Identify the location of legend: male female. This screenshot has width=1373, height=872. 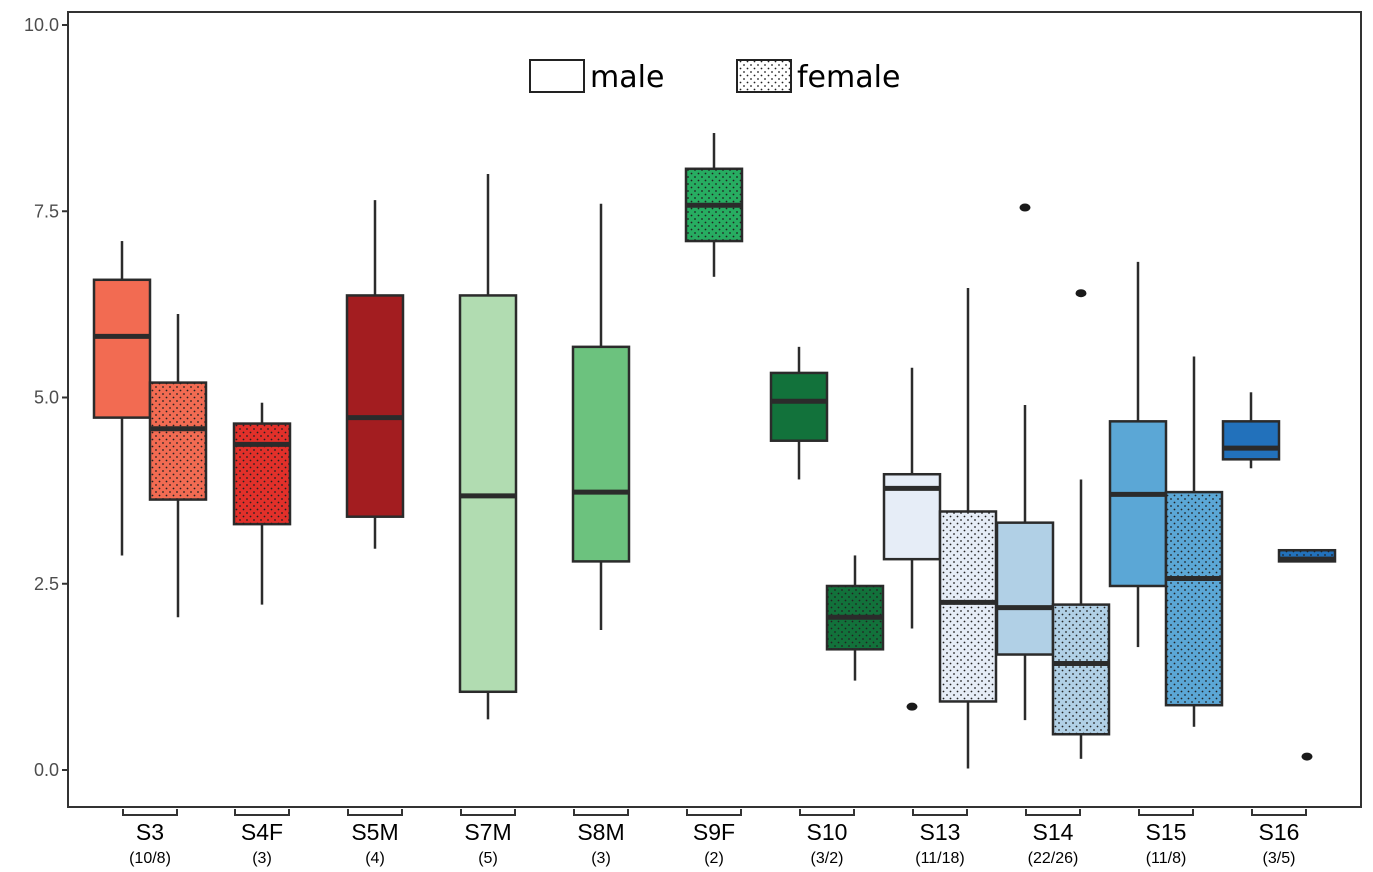
(714, 77).